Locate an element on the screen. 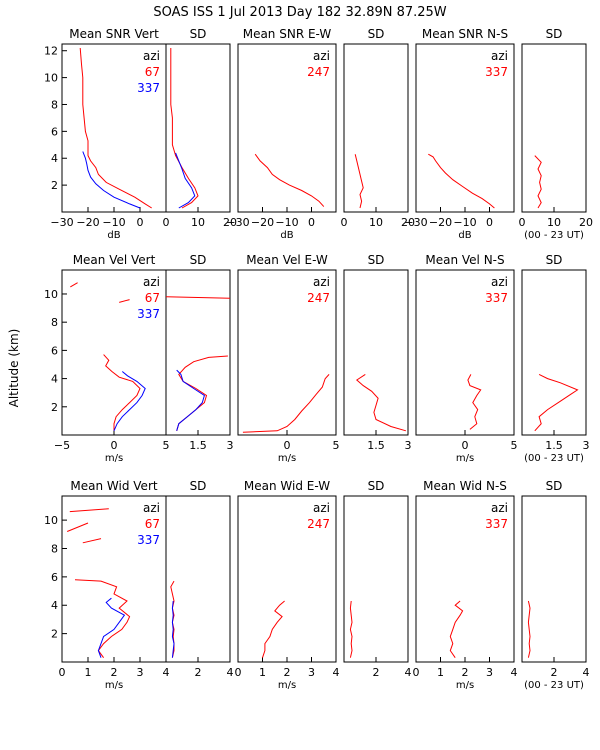 The width and height of the screenshot is (600, 750). panel-wid_ns: Mean Wid N-S 0 1 2 3 4 m/s azi 337 is located at coordinates (465, 585).